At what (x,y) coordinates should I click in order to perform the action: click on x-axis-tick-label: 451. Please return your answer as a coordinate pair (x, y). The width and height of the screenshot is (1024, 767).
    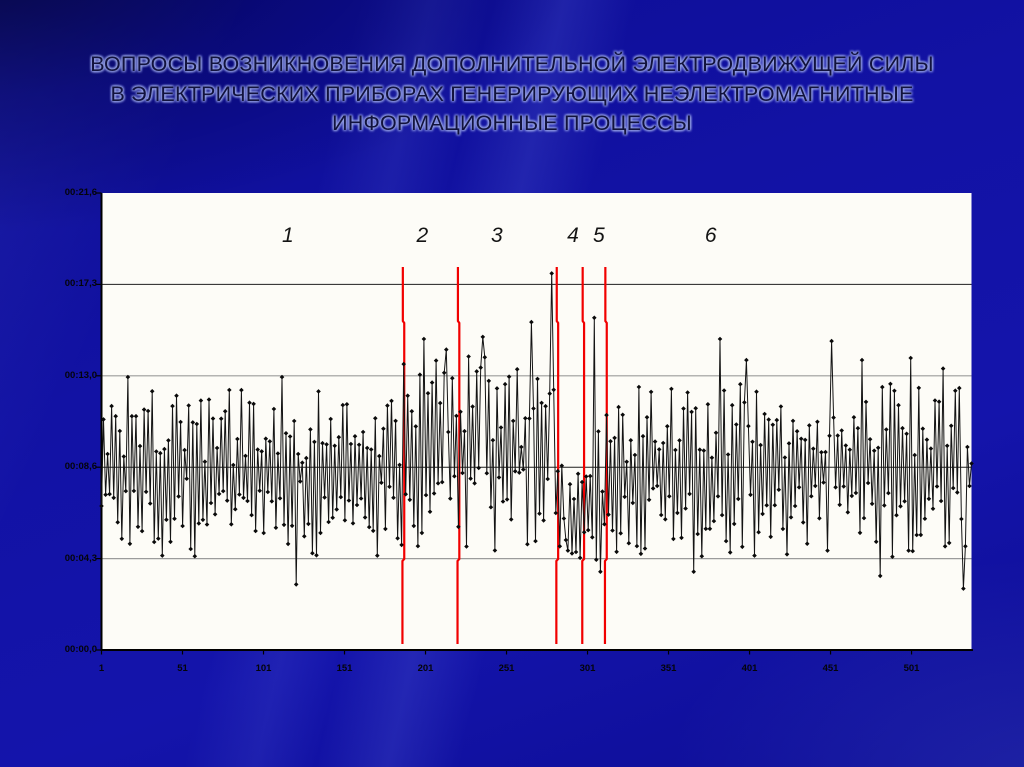
    Looking at the image, I should click on (830, 668).